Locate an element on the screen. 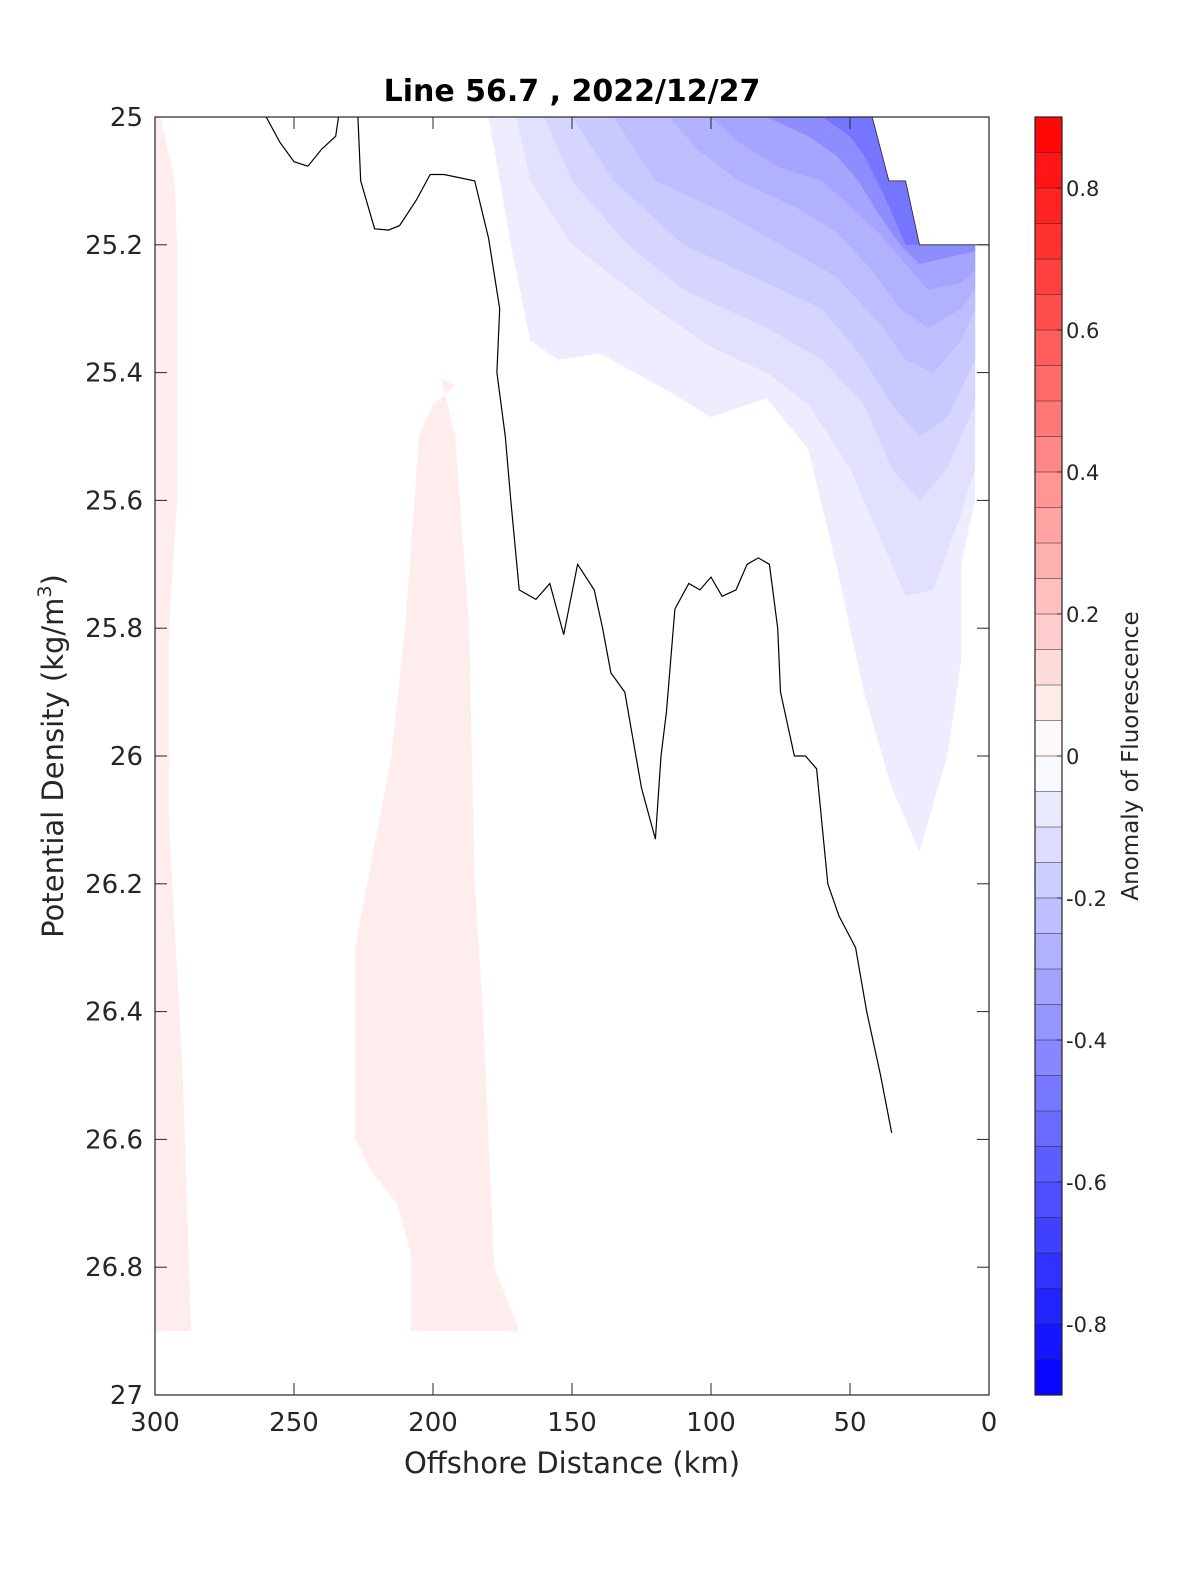  colorbar-label: Anomaly of Fluorescence is located at coordinates (1131, 755).